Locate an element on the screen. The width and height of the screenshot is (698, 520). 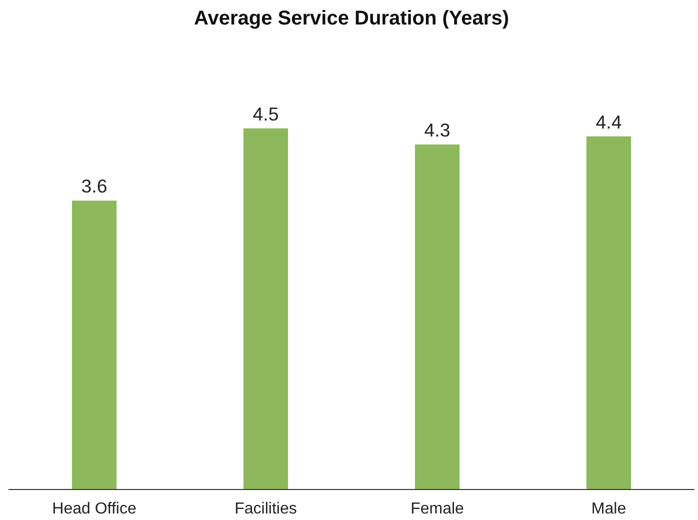
x-tick-label: Facilities is located at coordinates (265, 509).